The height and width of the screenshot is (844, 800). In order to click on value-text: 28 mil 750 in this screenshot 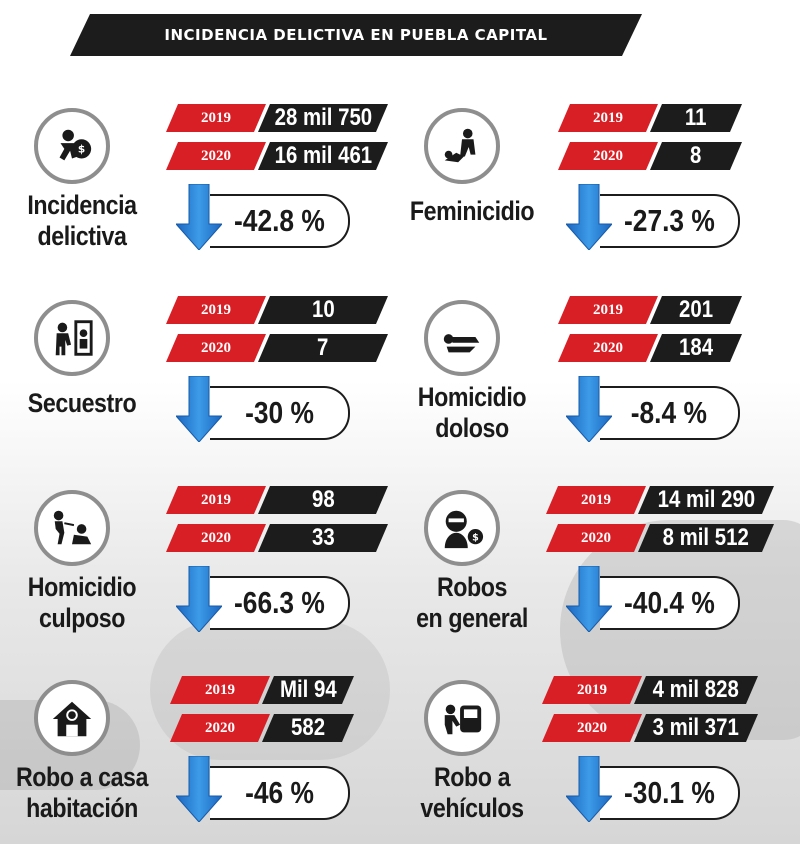, I will do `click(323, 117)`.